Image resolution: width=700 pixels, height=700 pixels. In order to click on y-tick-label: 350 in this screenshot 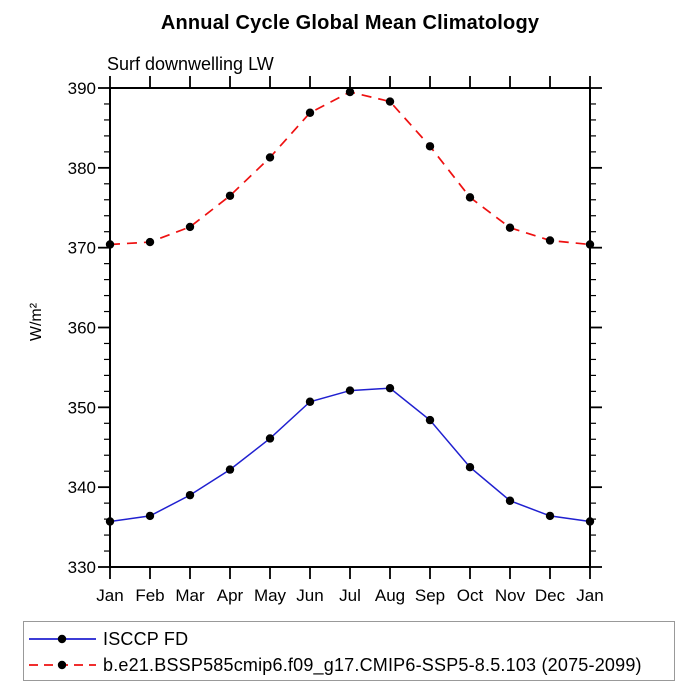, I will do `click(82, 407)`.